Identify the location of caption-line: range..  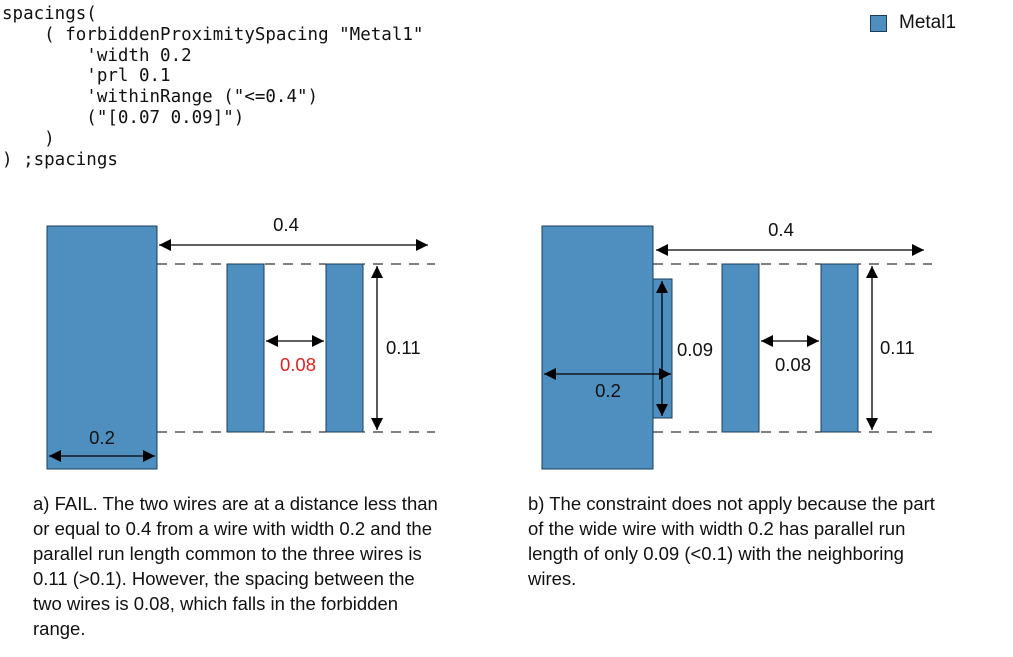
(59, 628).